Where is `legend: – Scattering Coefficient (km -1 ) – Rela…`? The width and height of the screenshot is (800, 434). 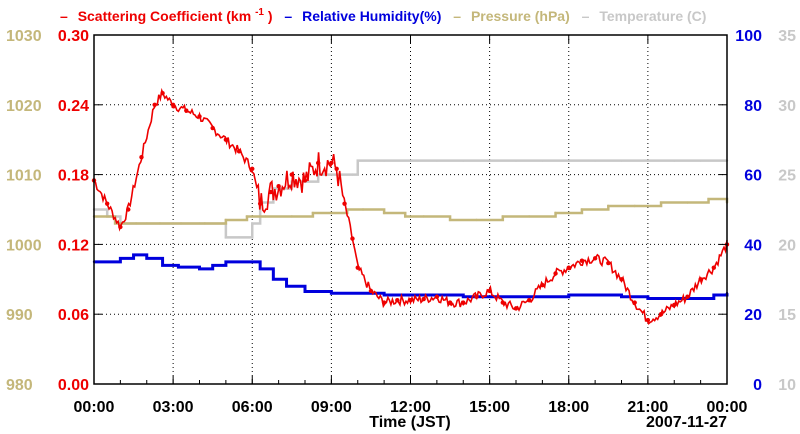 legend: – Scattering Coefficient (km -1 ) – Rela… is located at coordinates (383, 13).